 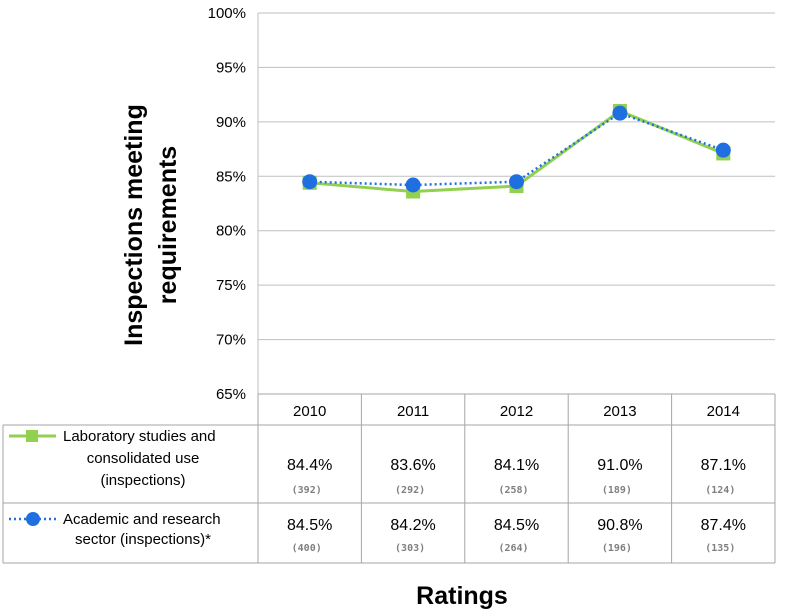 I want to click on y-tick-label: 75%, so click(x=231, y=285).